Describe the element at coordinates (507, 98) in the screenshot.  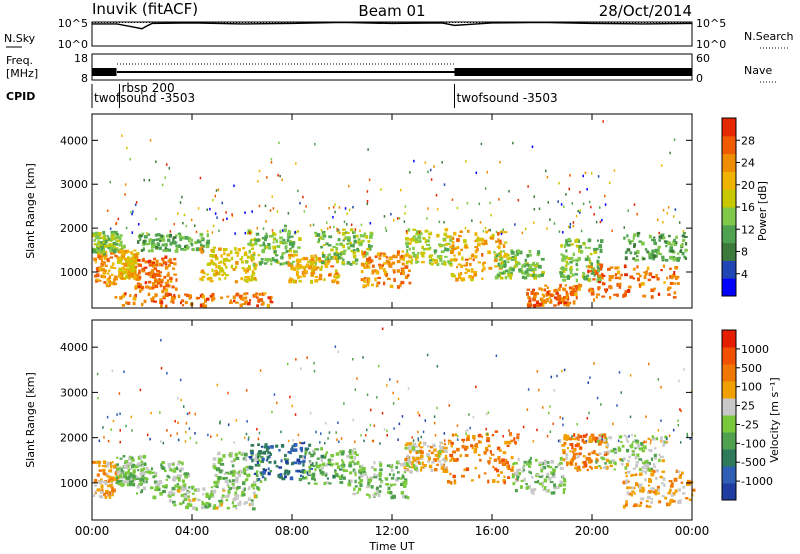
I see `cpid-name: twofsound -3503` at that location.